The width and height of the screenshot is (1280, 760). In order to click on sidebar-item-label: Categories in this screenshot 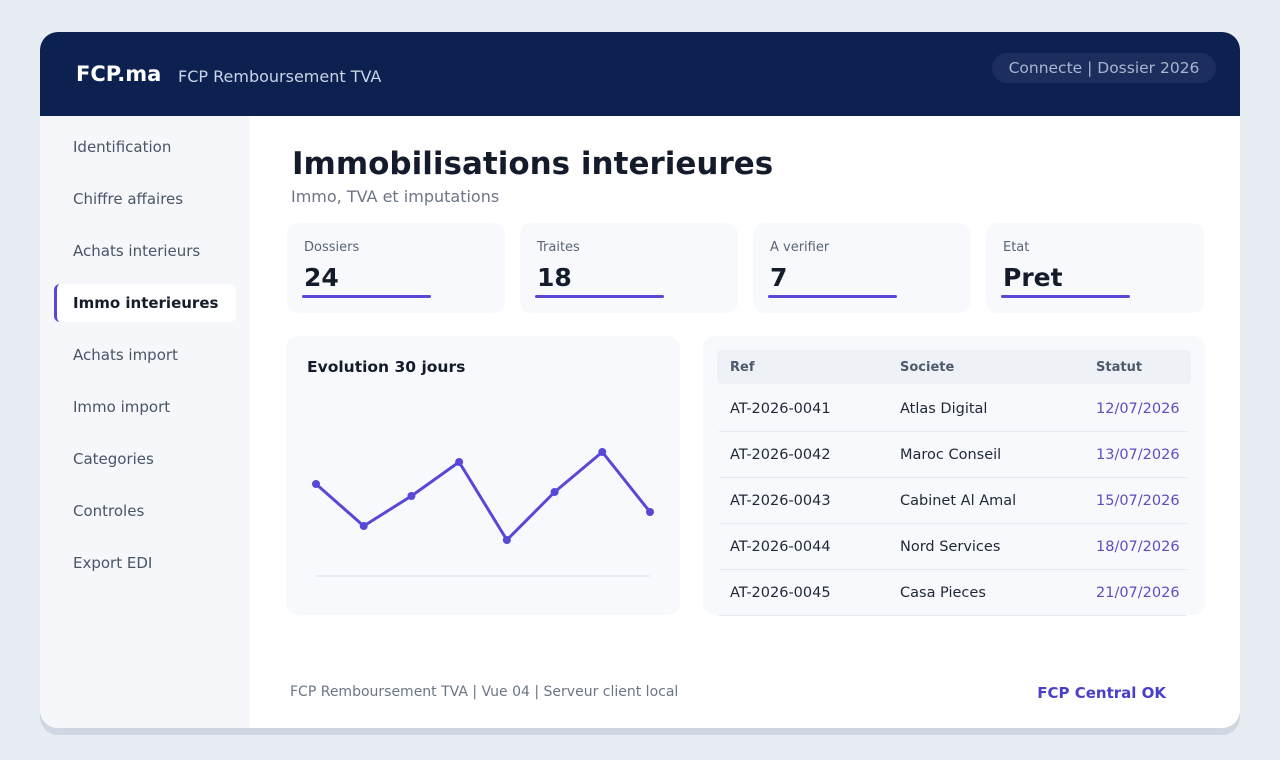, I will do `click(113, 459)`.